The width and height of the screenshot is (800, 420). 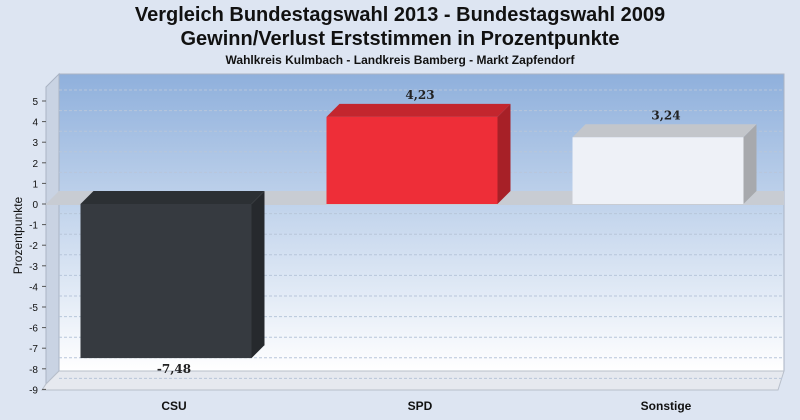 What do you see at coordinates (258, 275) in the screenshot?
I see `bar-csu-side` at bounding box center [258, 275].